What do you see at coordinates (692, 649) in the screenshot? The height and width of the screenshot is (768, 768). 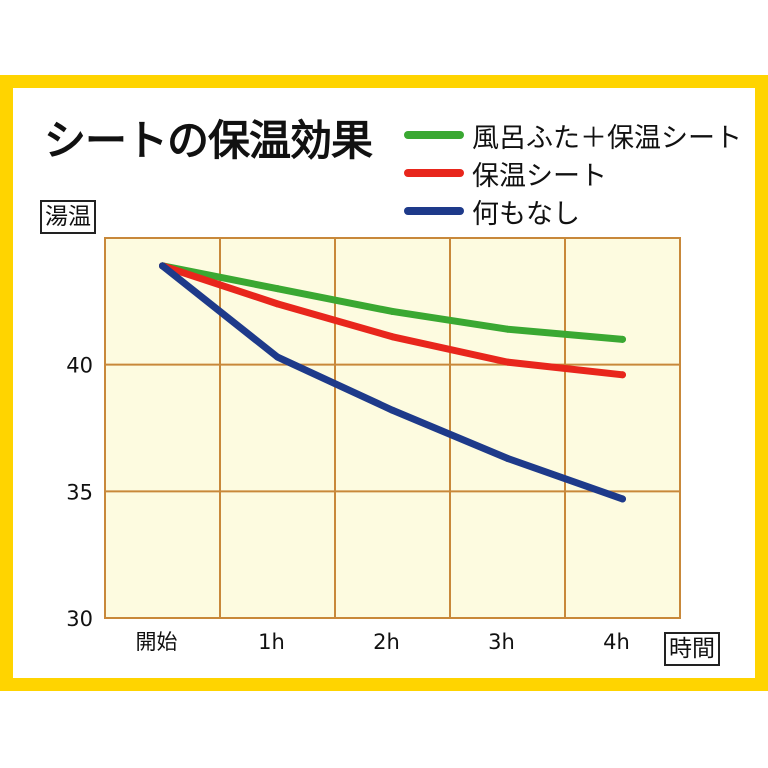 I see `x-axis-label: 時間` at bounding box center [692, 649].